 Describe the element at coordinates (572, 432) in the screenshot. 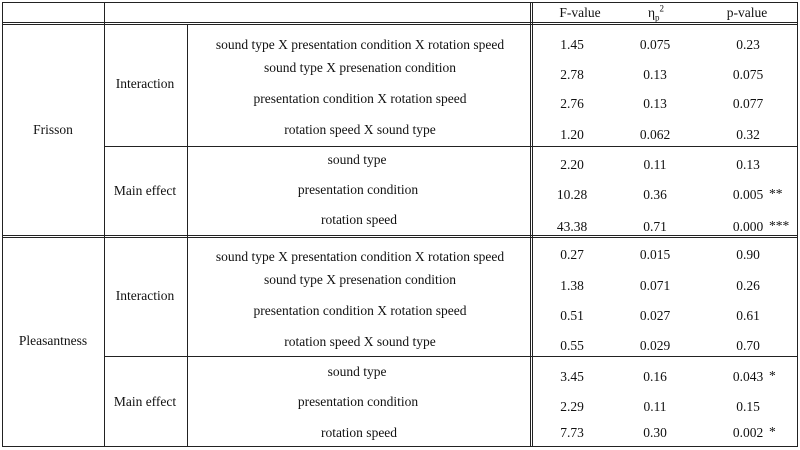

I see `f-value-cell: 7.73` at that location.